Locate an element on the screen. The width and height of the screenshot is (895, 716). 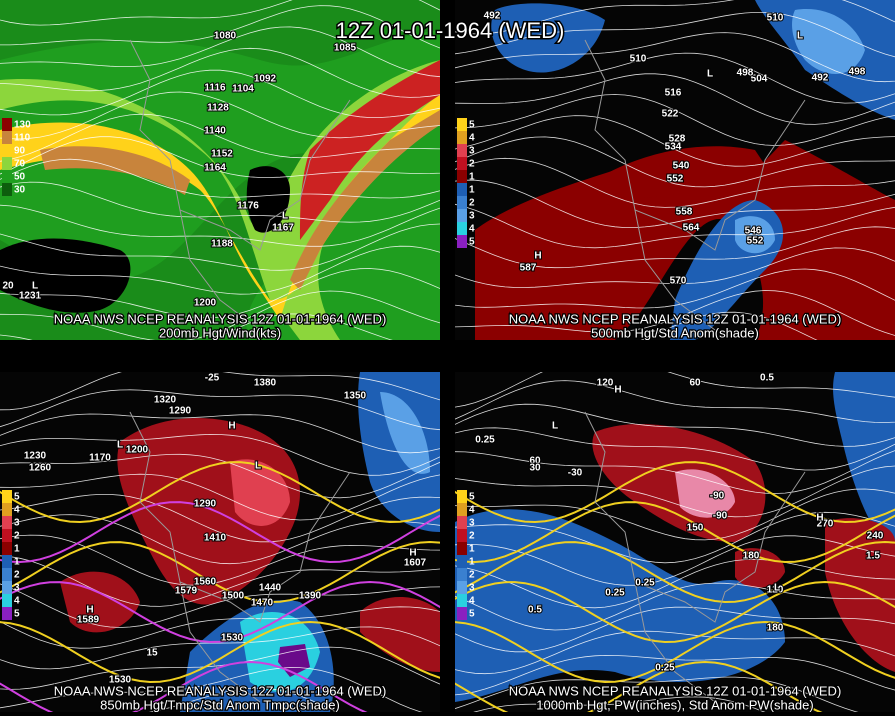
contour-label: 1.5 is located at coordinates (873, 556).